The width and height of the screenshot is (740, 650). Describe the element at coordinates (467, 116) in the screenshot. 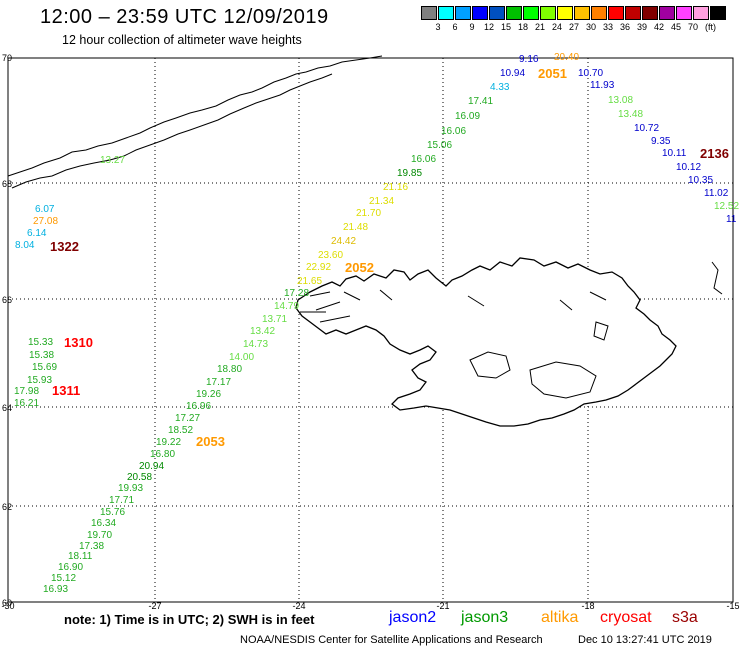

I see `wave-height-value: 16.09` at that location.